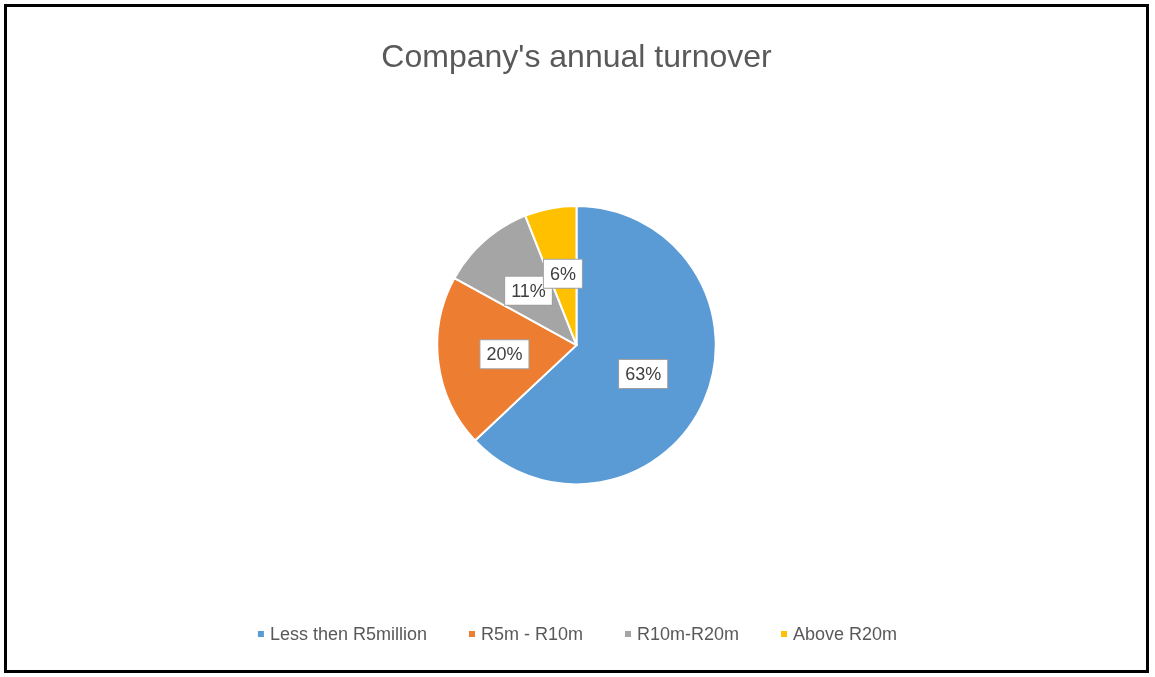  What do you see at coordinates (528, 290) in the screenshot?
I see `data-label: 11%` at bounding box center [528, 290].